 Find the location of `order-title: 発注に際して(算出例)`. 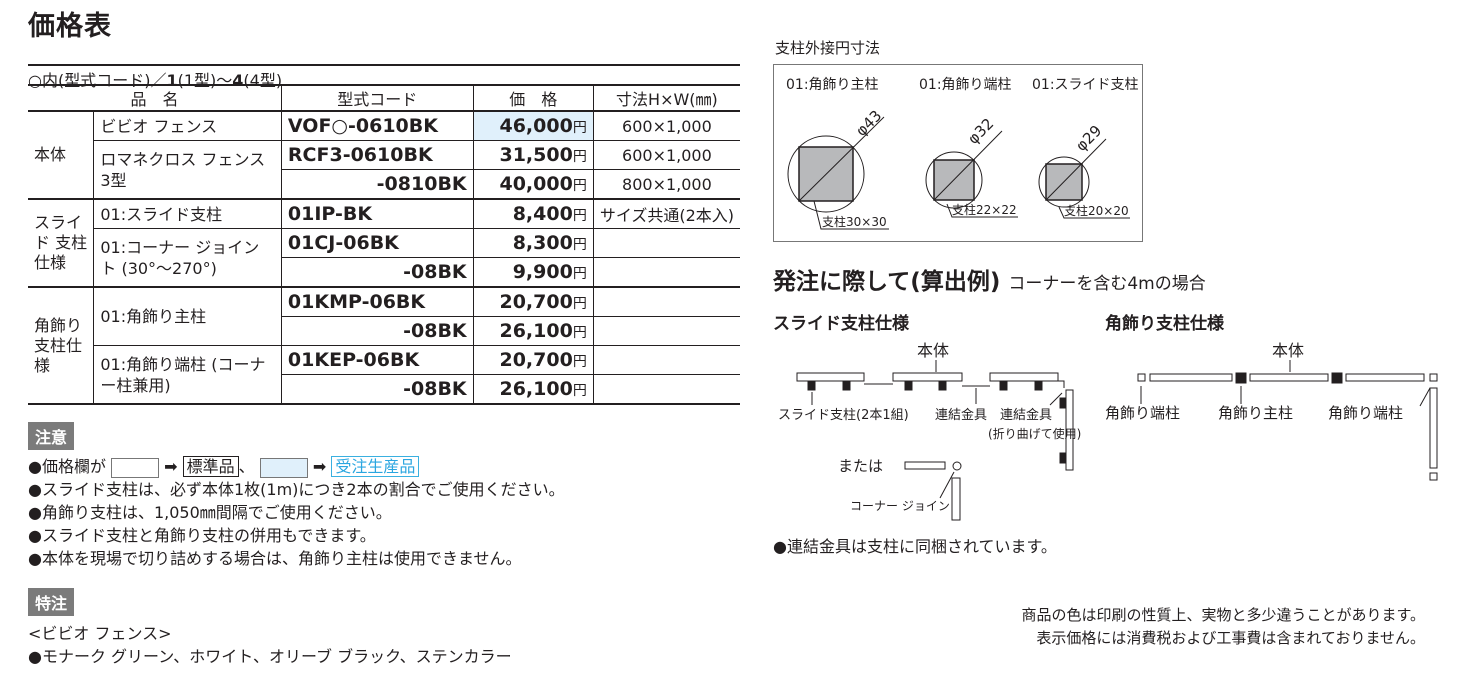

order-title: 発注に際して(算出例) is located at coordinates (887, 282).